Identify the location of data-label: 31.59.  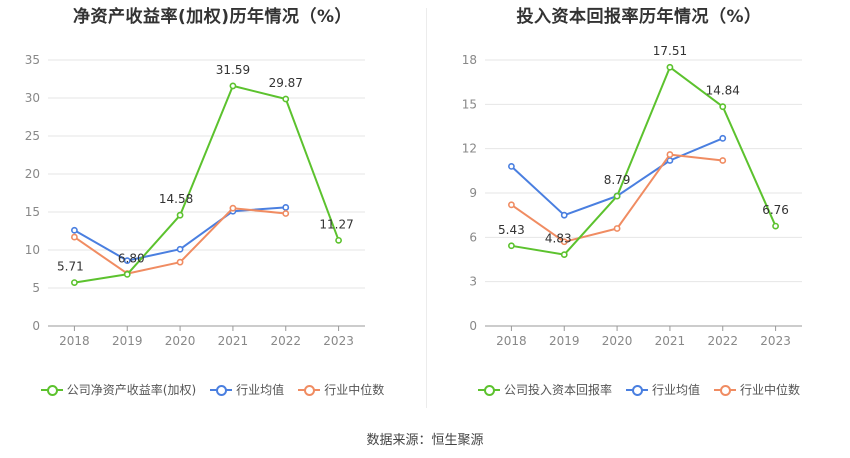
(233, 70).